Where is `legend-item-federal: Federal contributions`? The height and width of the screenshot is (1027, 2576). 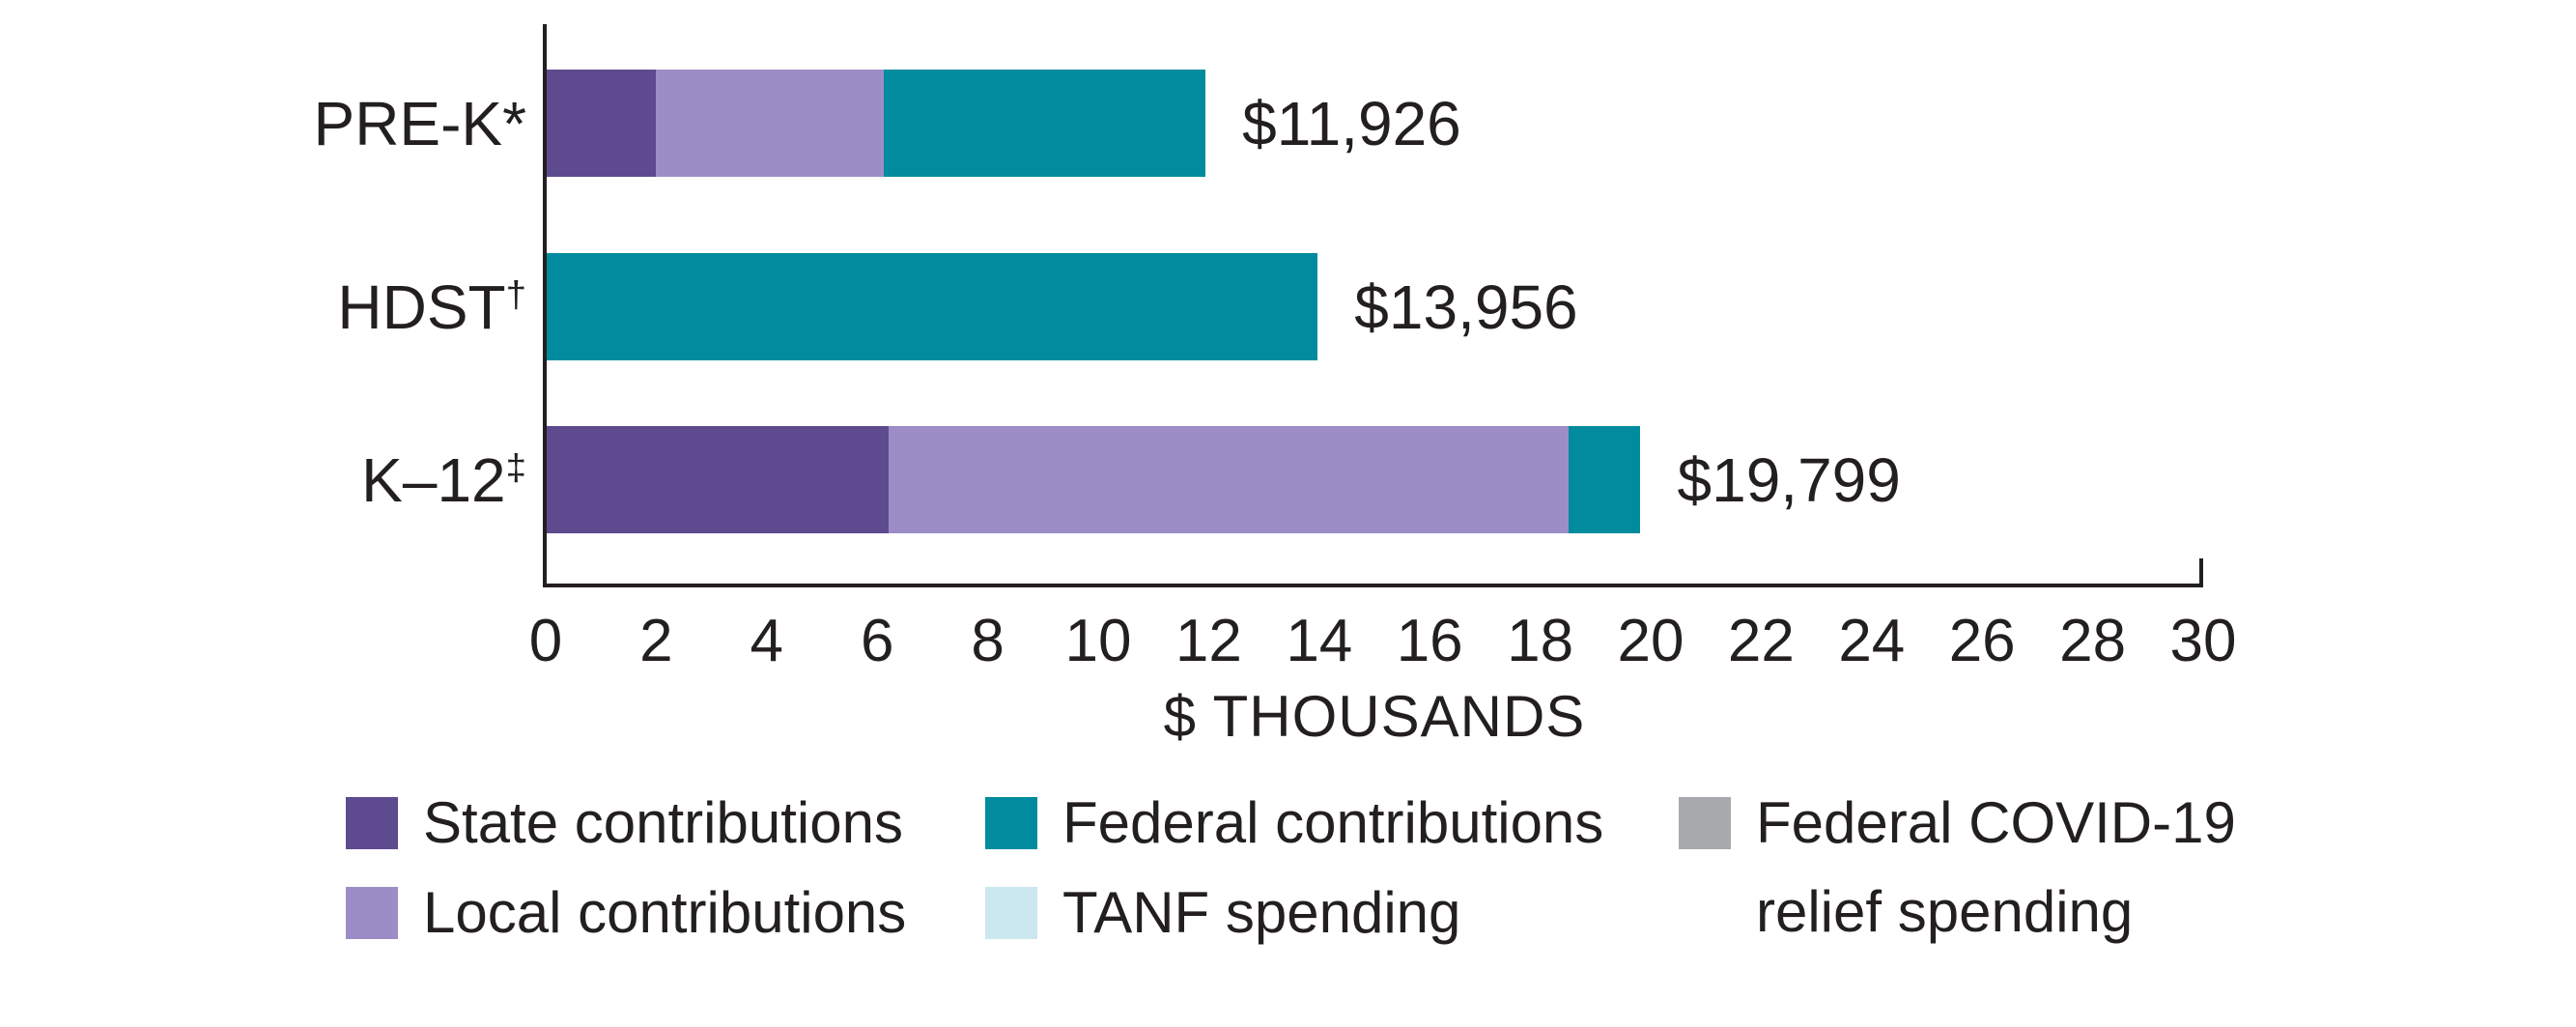 legend-item-federal: Federal contributions is located at coordinates (1294, 822).